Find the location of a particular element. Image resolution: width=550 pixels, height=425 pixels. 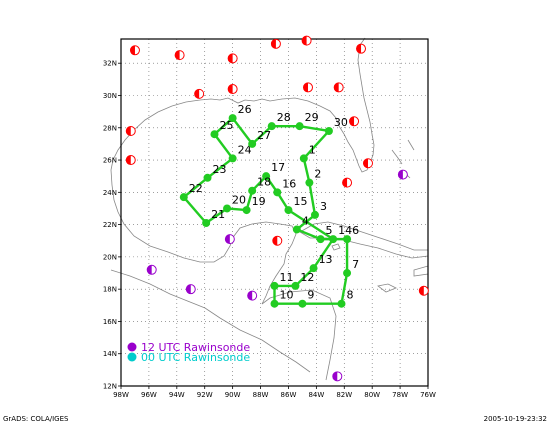

waypoint-label: 26 is located at coordinates (245, 109).